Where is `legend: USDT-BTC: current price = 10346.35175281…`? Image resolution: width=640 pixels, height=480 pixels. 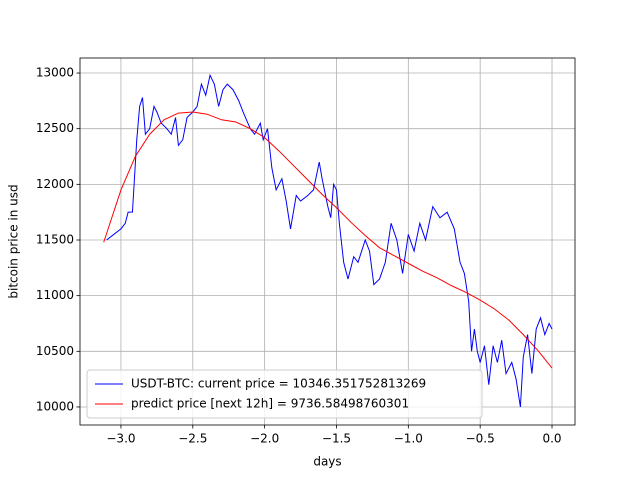
legend: USDT-BTC: current price = 10346.35175281… is located at coordinates (284, 394).